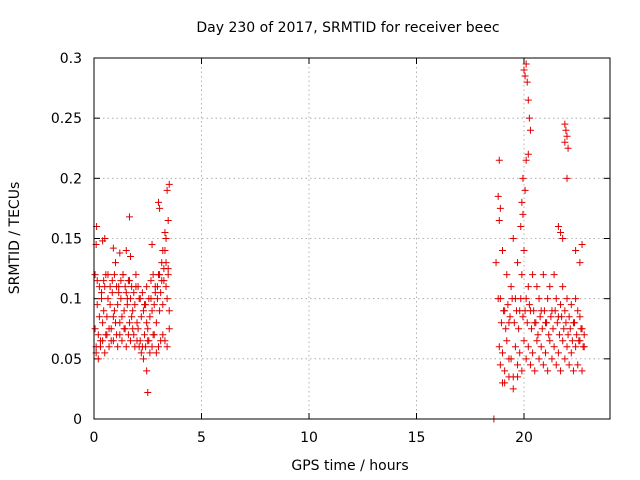 The width and height of the screenshot is (640, 480). I want to click on x-axis-label: GPS time / hours, so click(349, 466).